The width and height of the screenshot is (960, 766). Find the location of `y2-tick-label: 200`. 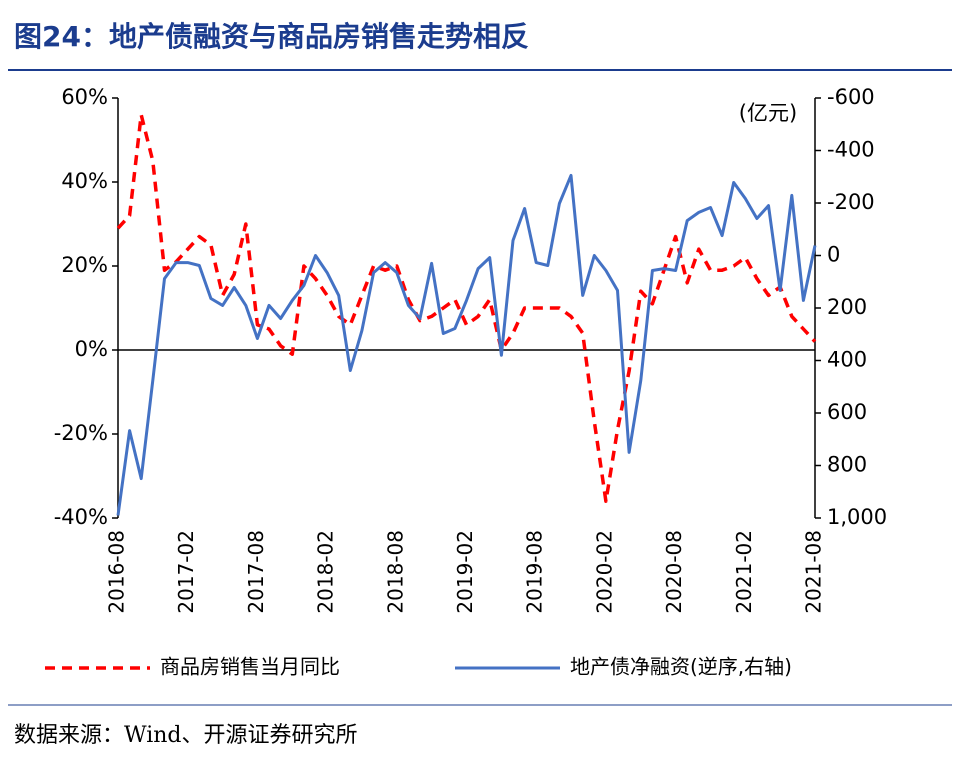

y2-tick-label: 200 is located at coordinates (847, 307).